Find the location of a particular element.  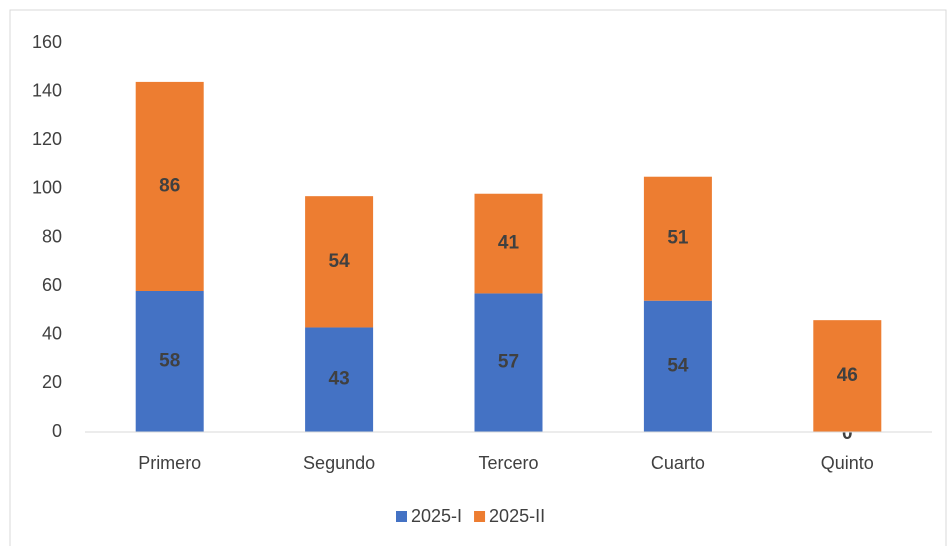

y-tick-label: 120 is located at coordinates (47, 139).